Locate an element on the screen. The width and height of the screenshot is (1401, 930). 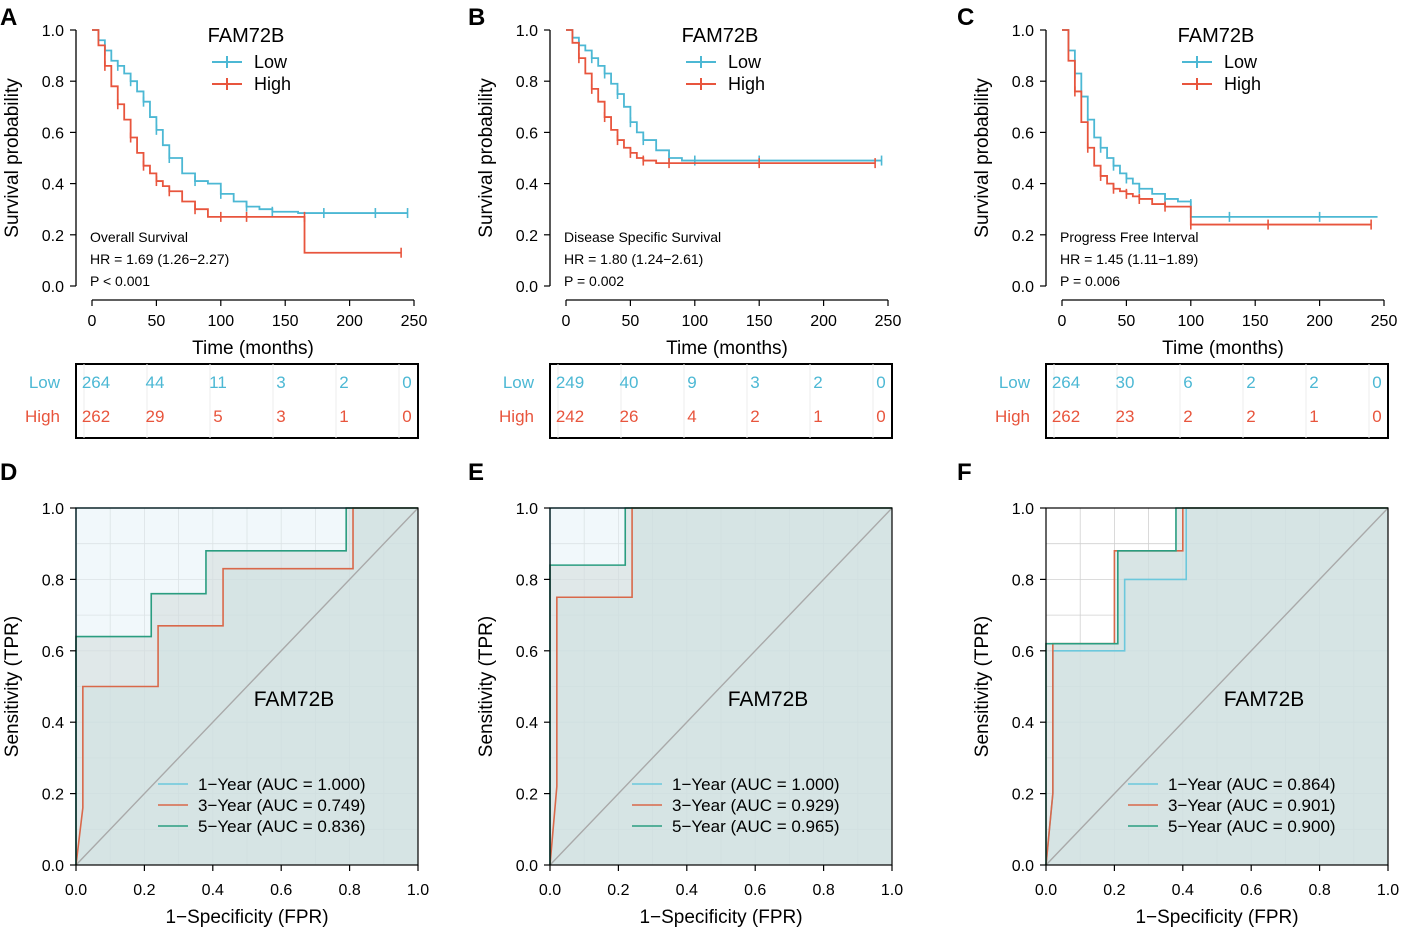
risk-table: Low 249 40 9 3 2 0 High 242 26 4 2 1 0 is located at coordinates (696, 401).